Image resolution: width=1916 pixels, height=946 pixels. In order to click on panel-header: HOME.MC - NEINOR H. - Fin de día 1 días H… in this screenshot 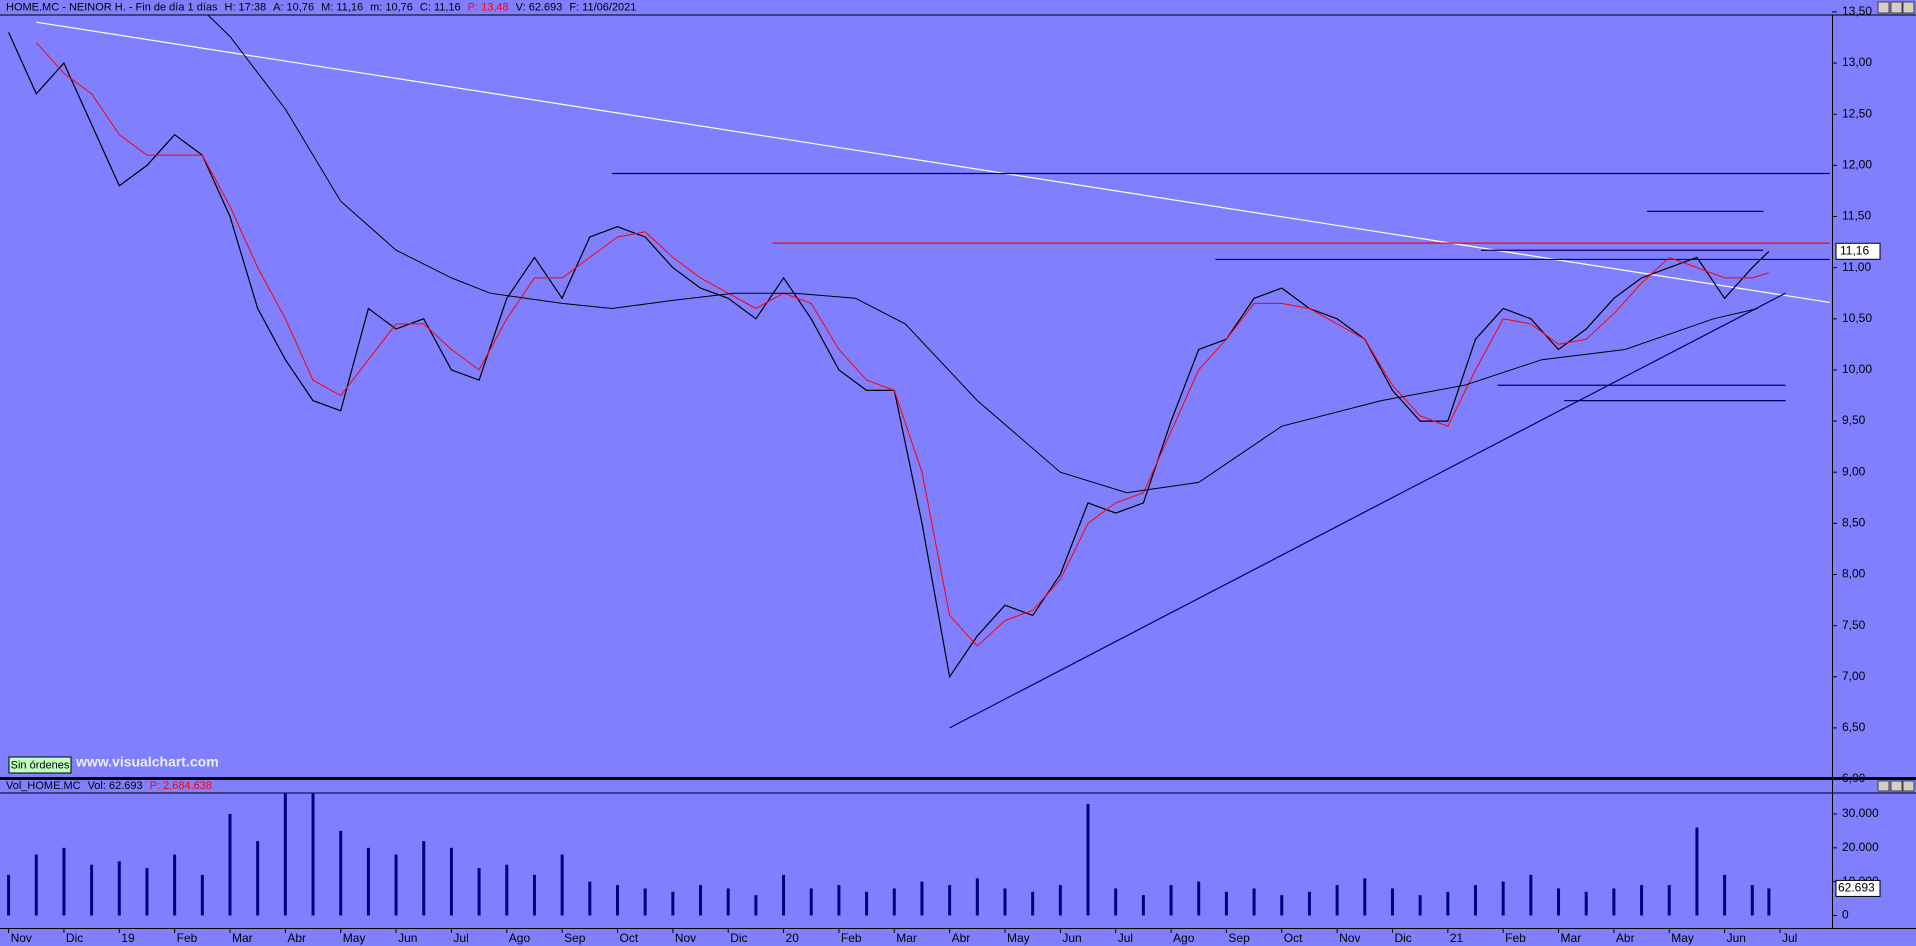, I will do `click(321, 7)`.